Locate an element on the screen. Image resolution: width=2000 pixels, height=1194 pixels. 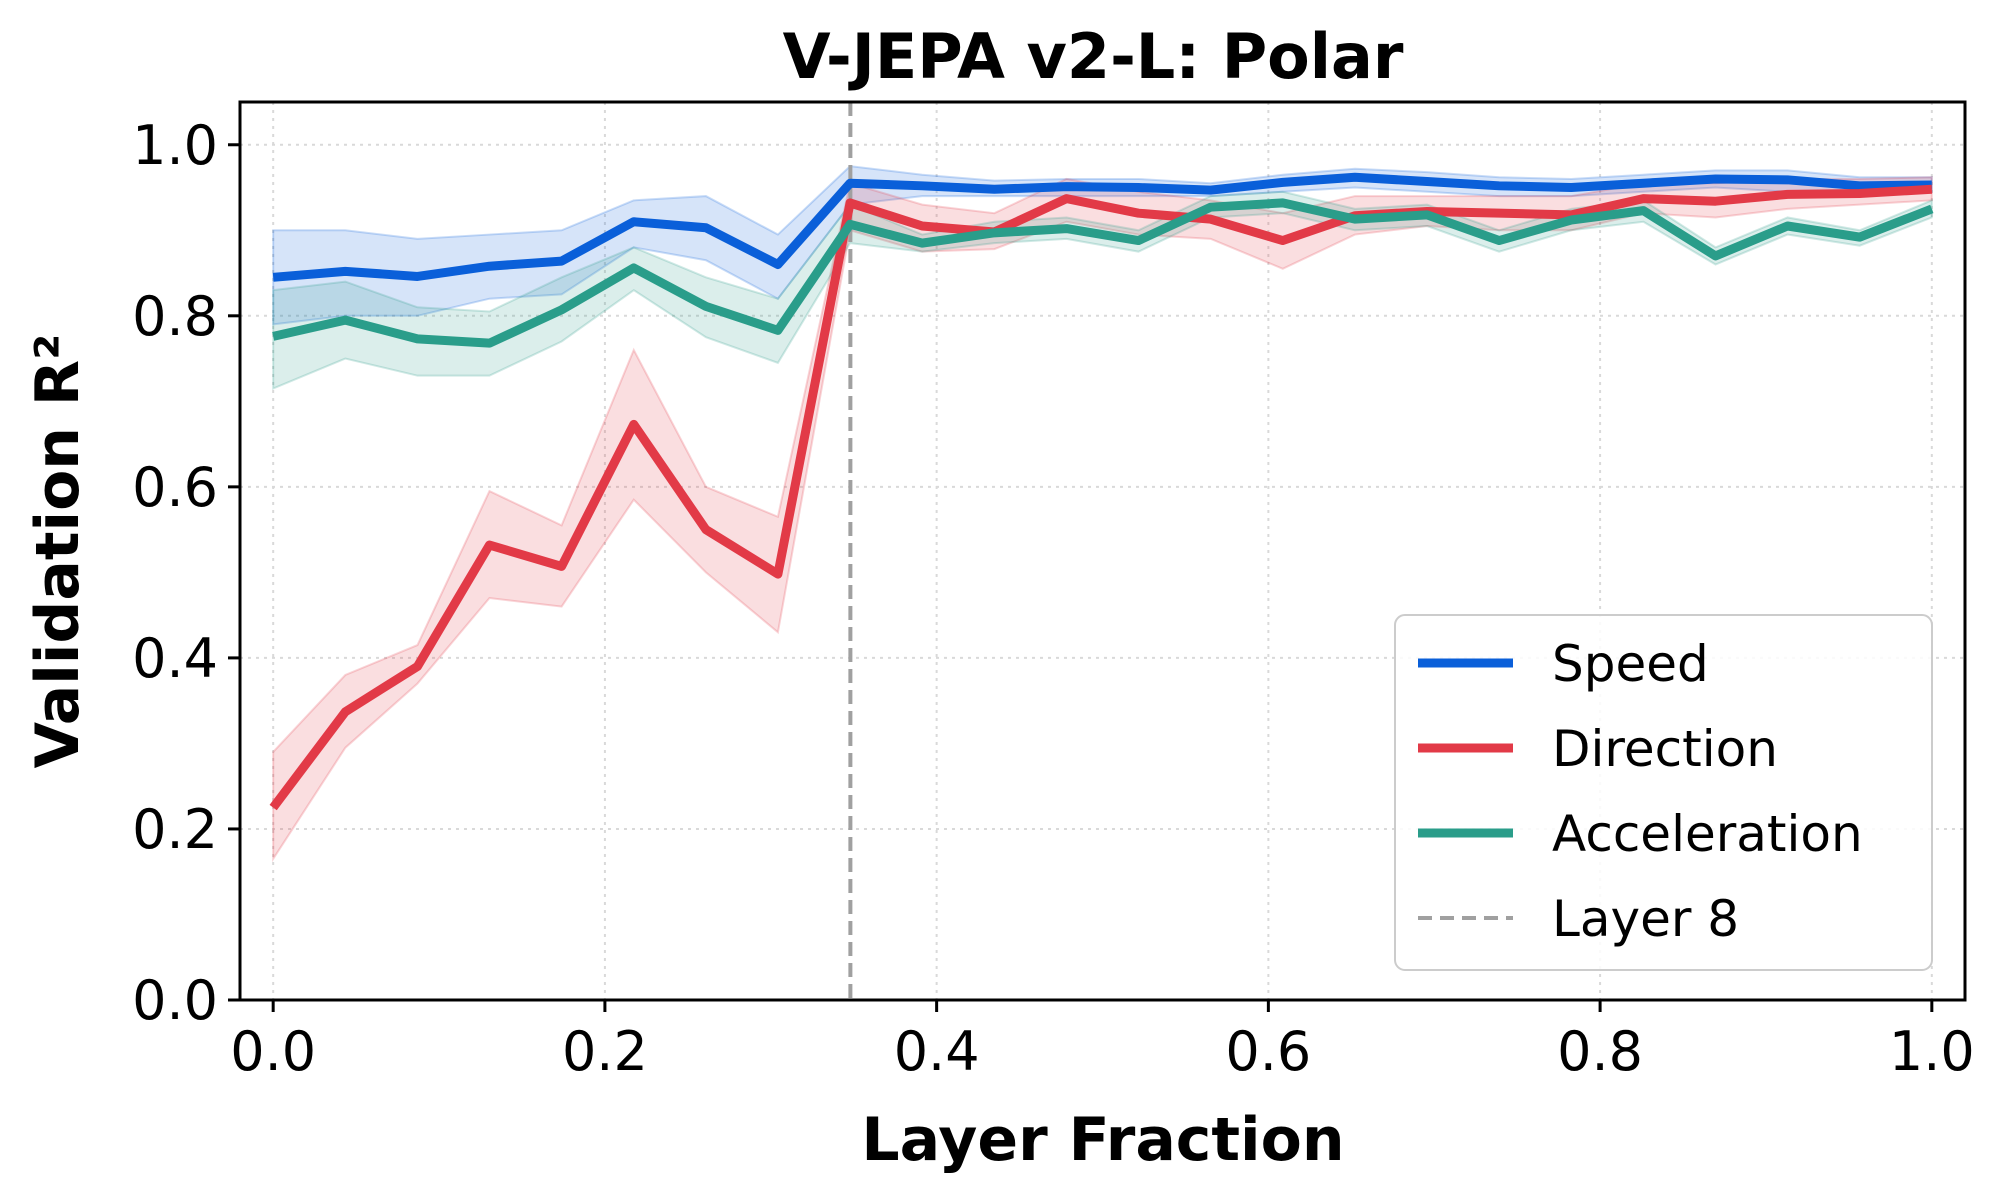
legend-label-layer-8: Layer 8 is located at coordinates (1645, 919).